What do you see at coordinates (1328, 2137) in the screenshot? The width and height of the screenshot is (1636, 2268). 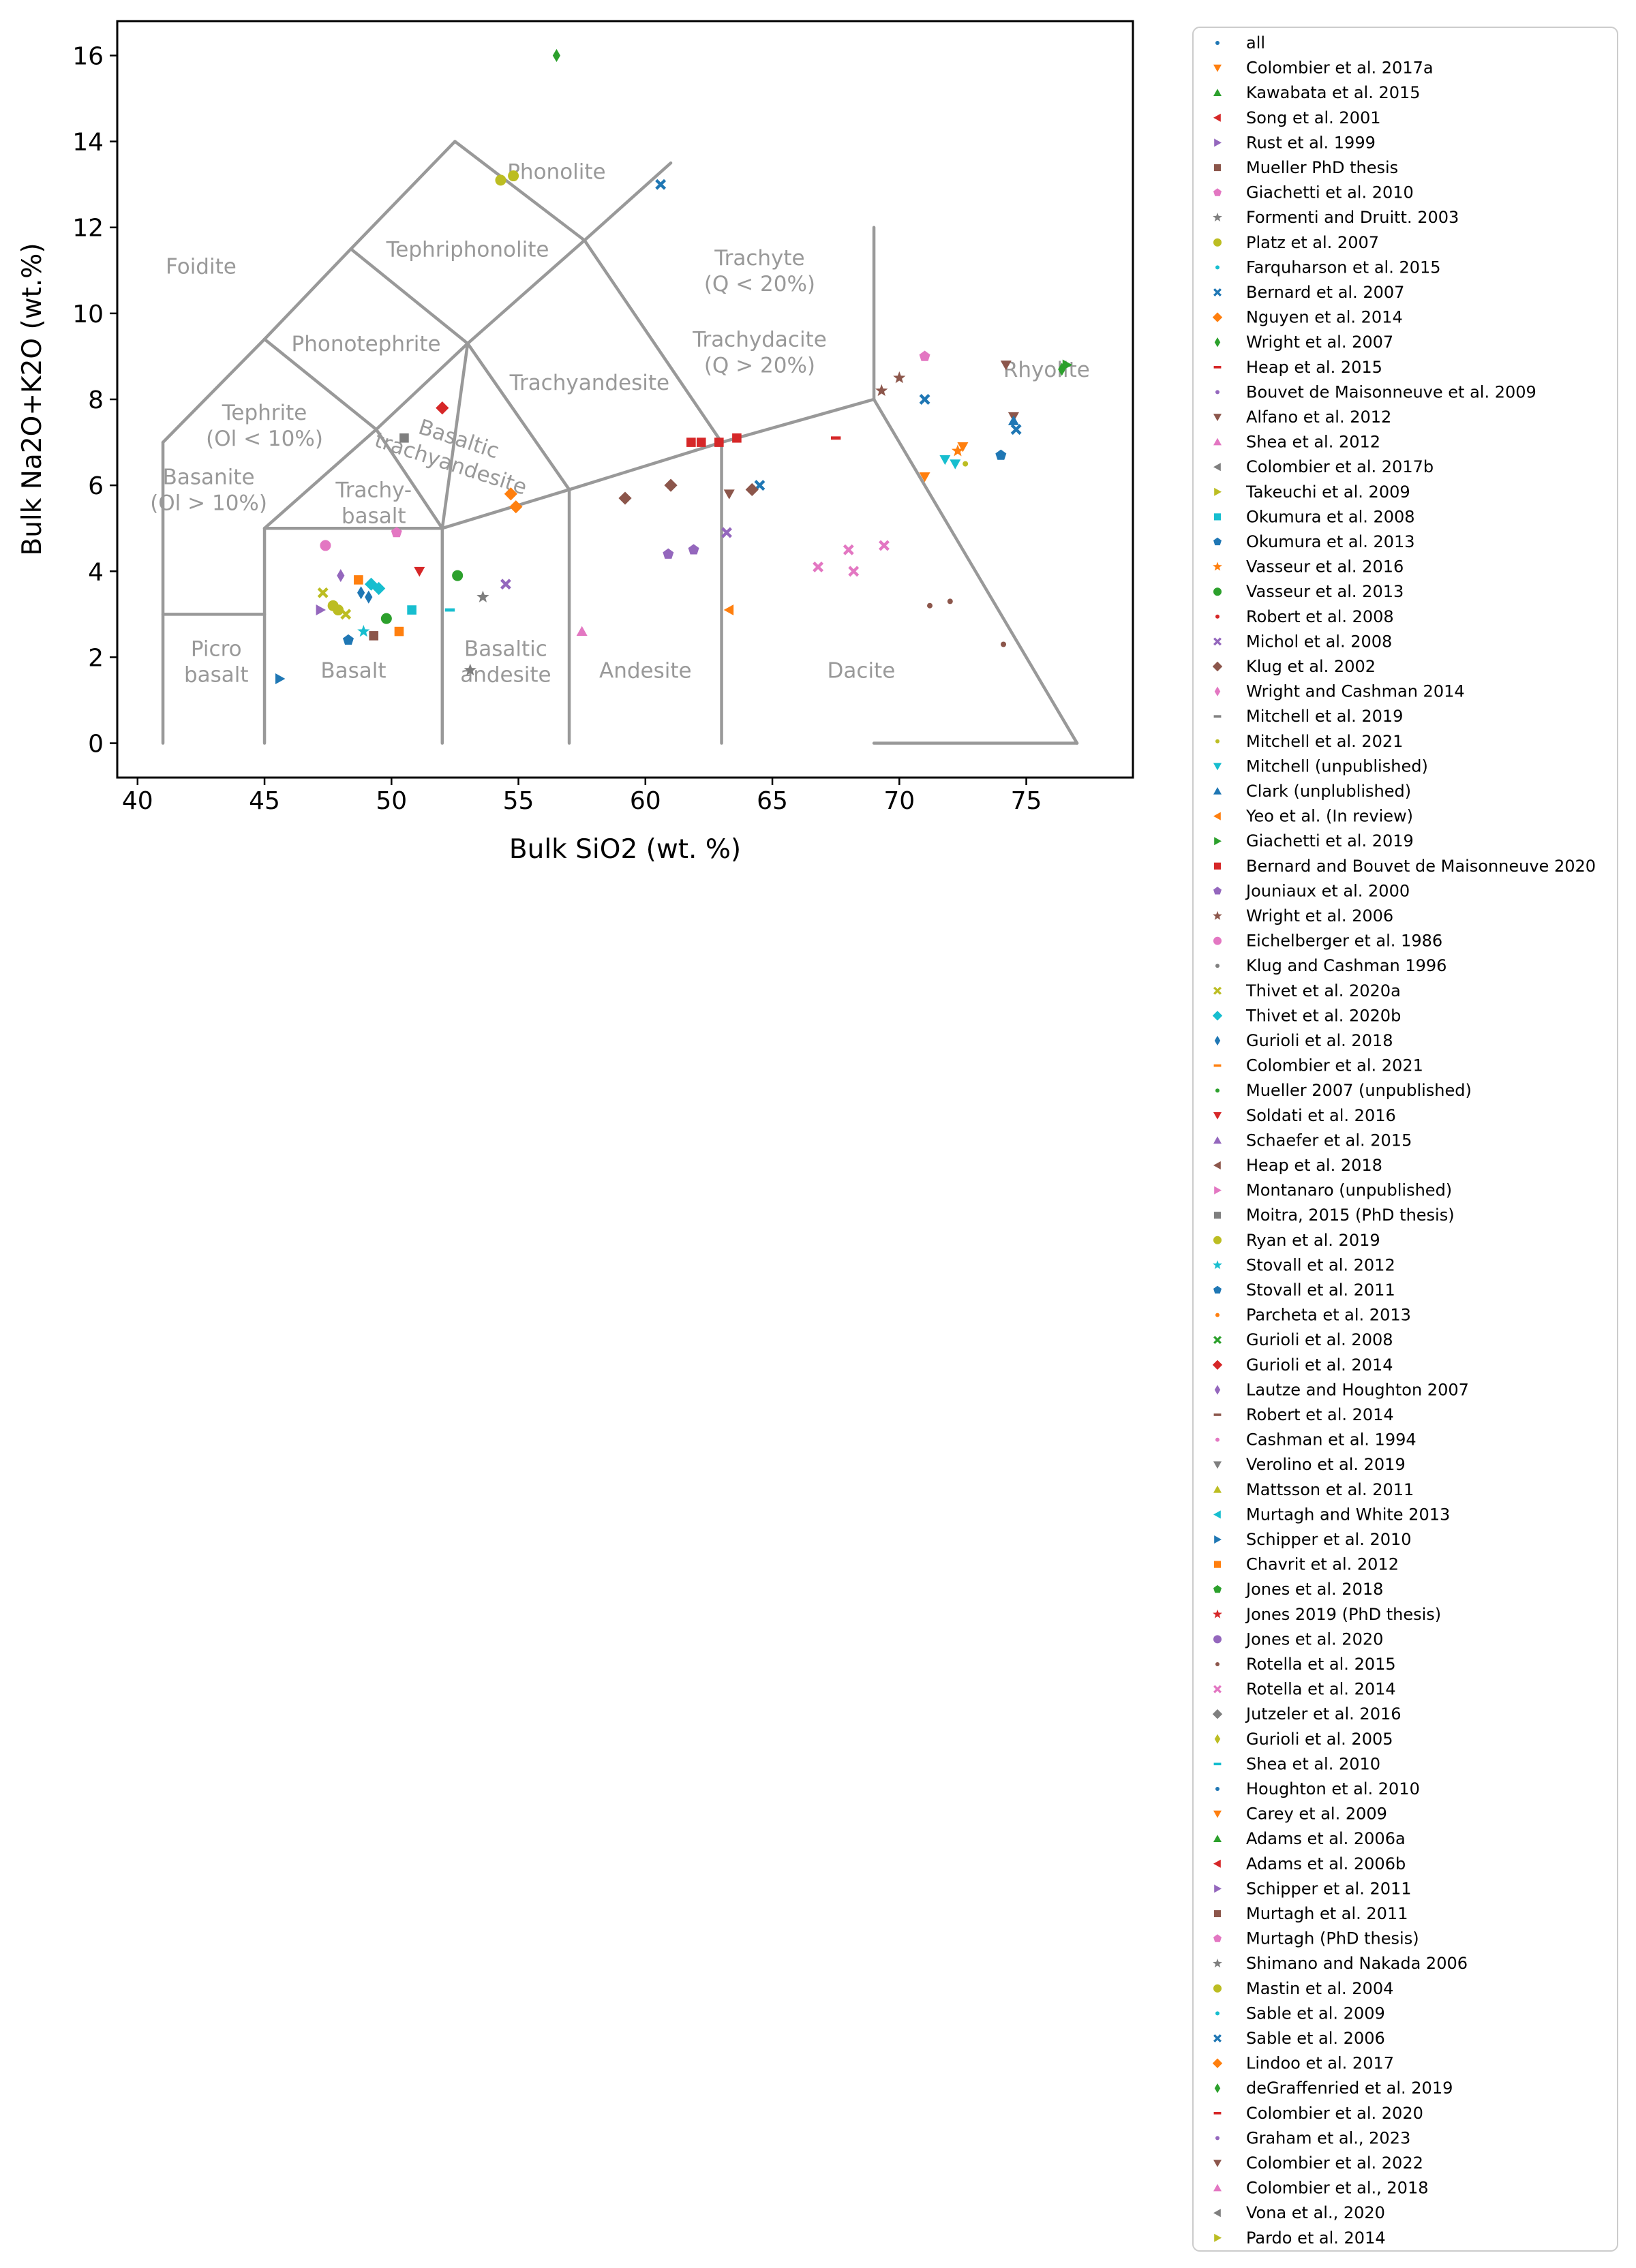 I see `legend-entry-label: Graham et al., 2023` at bounding box center [1328, 2137].